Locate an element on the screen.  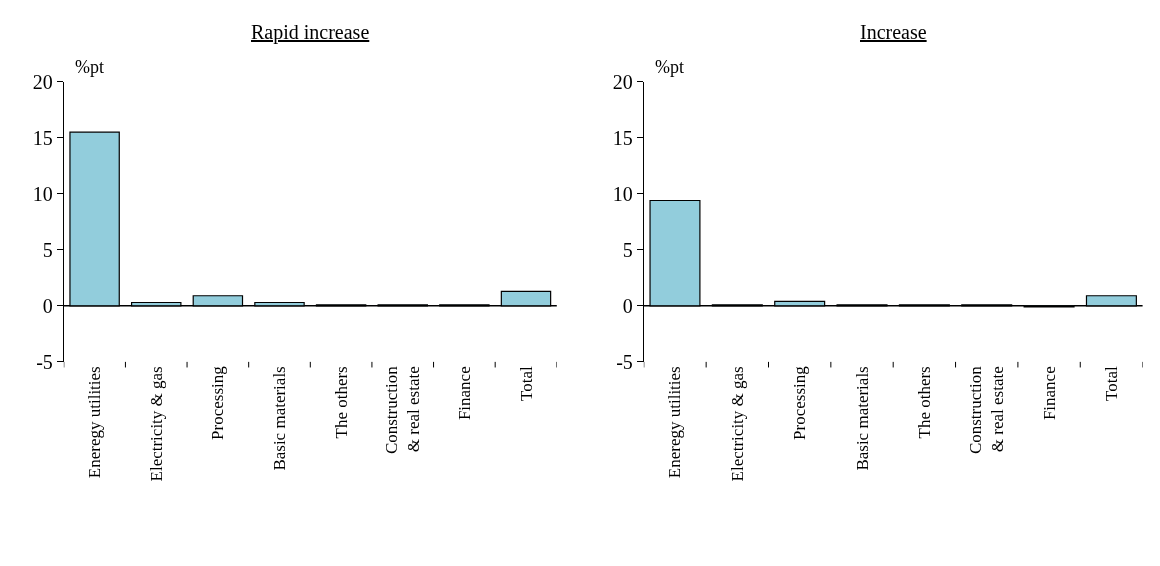
chart-title: Increase is located at coordinates (893, 32).